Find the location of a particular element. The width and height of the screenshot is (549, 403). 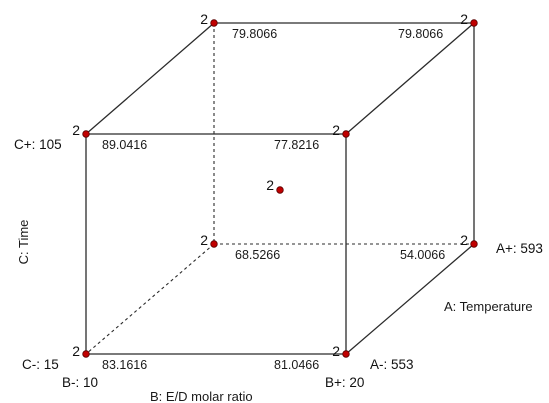

count-back-bottom-right: 2 is located at coordinates (464, 240).